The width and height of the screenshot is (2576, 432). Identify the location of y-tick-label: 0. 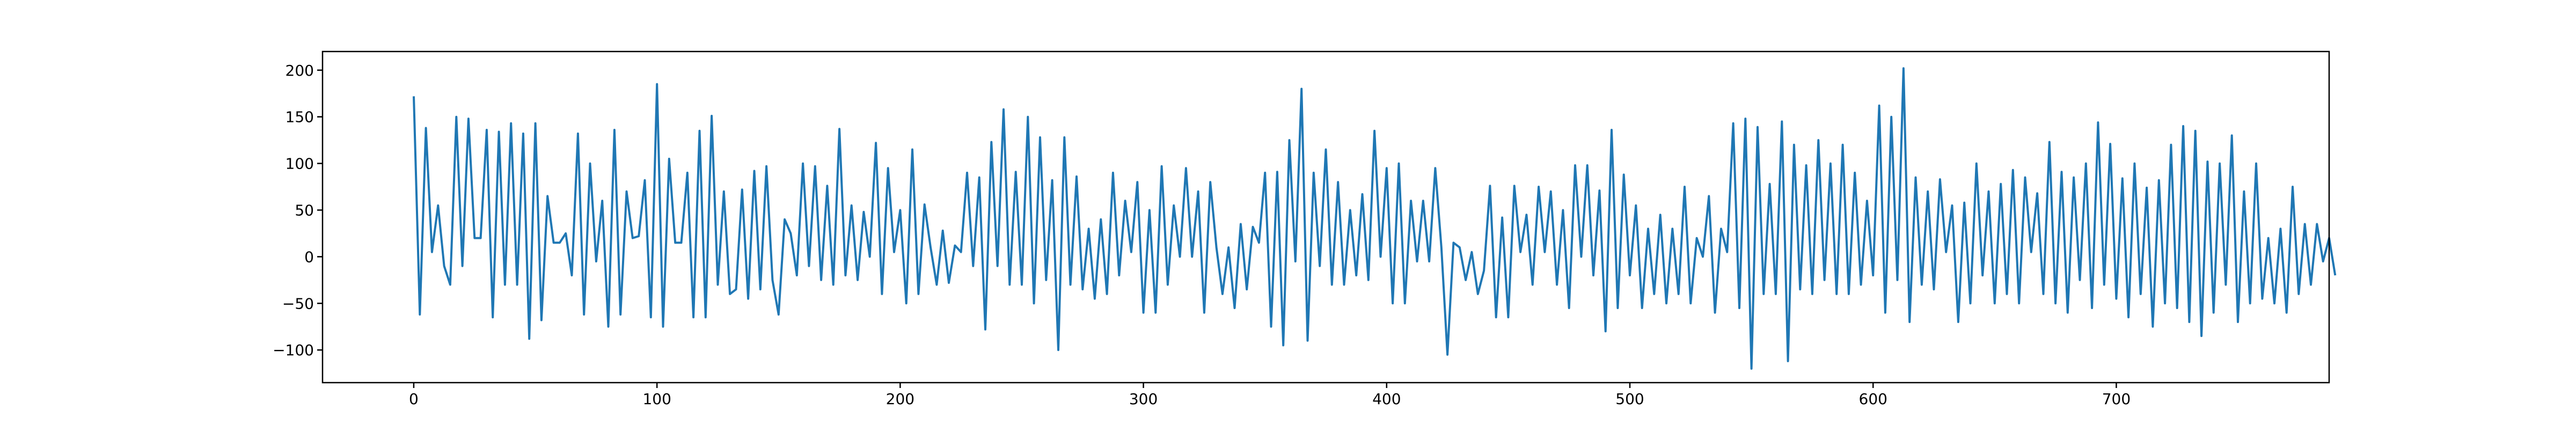
(309, 257).